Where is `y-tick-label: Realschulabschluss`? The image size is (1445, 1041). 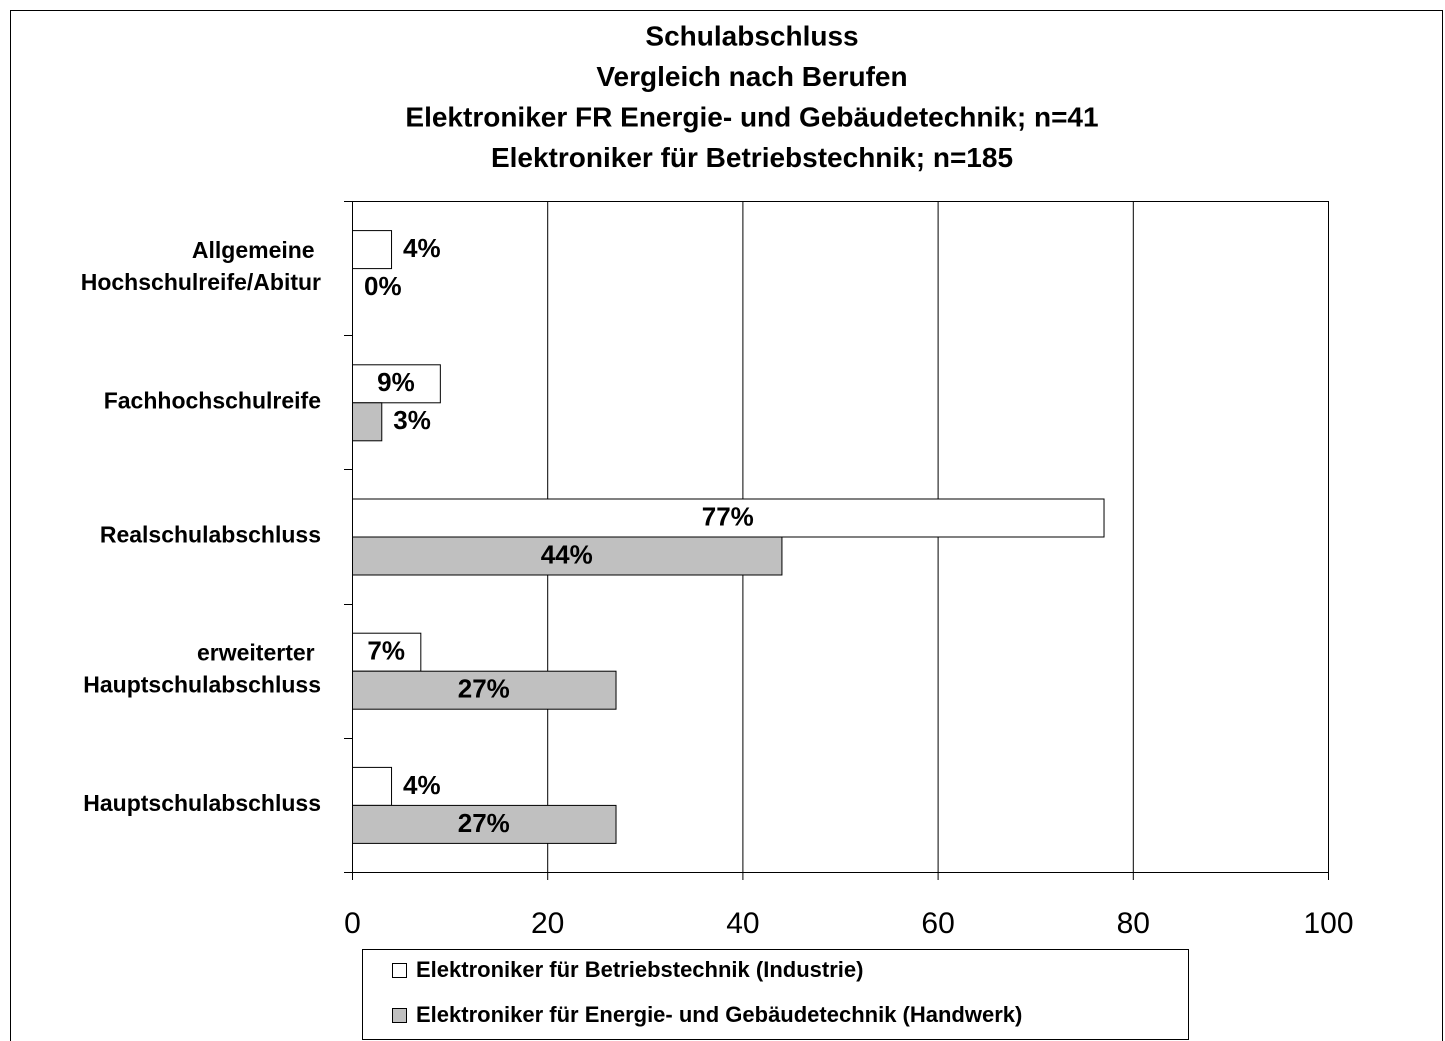 y-tick-label: Realschulabschluss is located at coordinates (210, 535).